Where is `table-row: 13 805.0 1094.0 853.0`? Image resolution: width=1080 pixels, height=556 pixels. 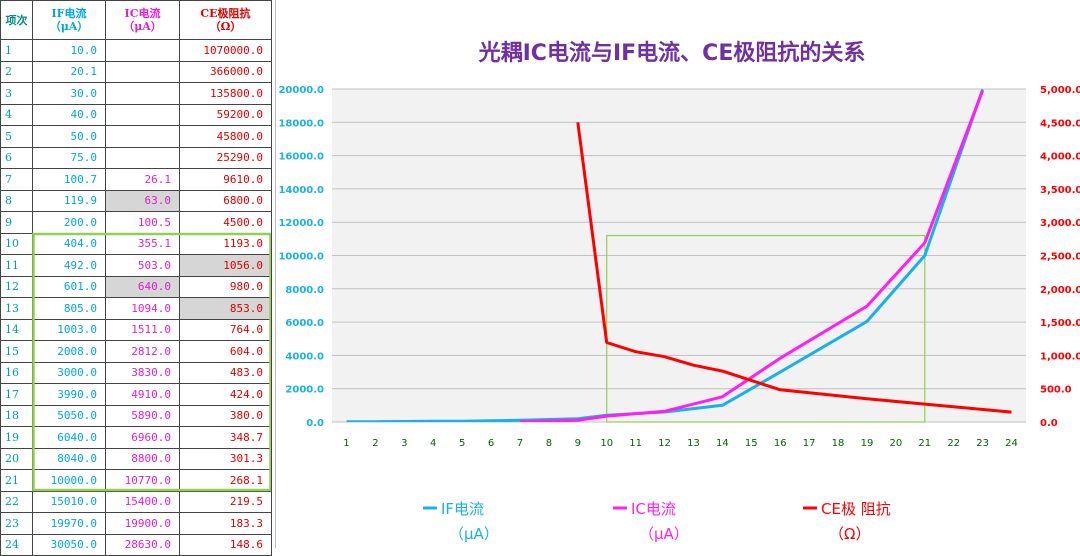 table-row: 13 805.0 1094.0 853.0 is located at coordinates (136, 308).